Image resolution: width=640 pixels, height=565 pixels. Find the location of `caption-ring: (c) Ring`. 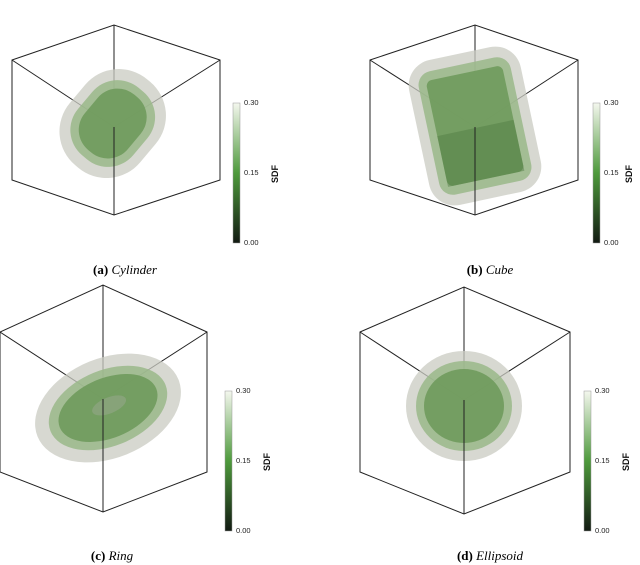

caption-ring: (c) Ring is located at coordinates (112, 556).